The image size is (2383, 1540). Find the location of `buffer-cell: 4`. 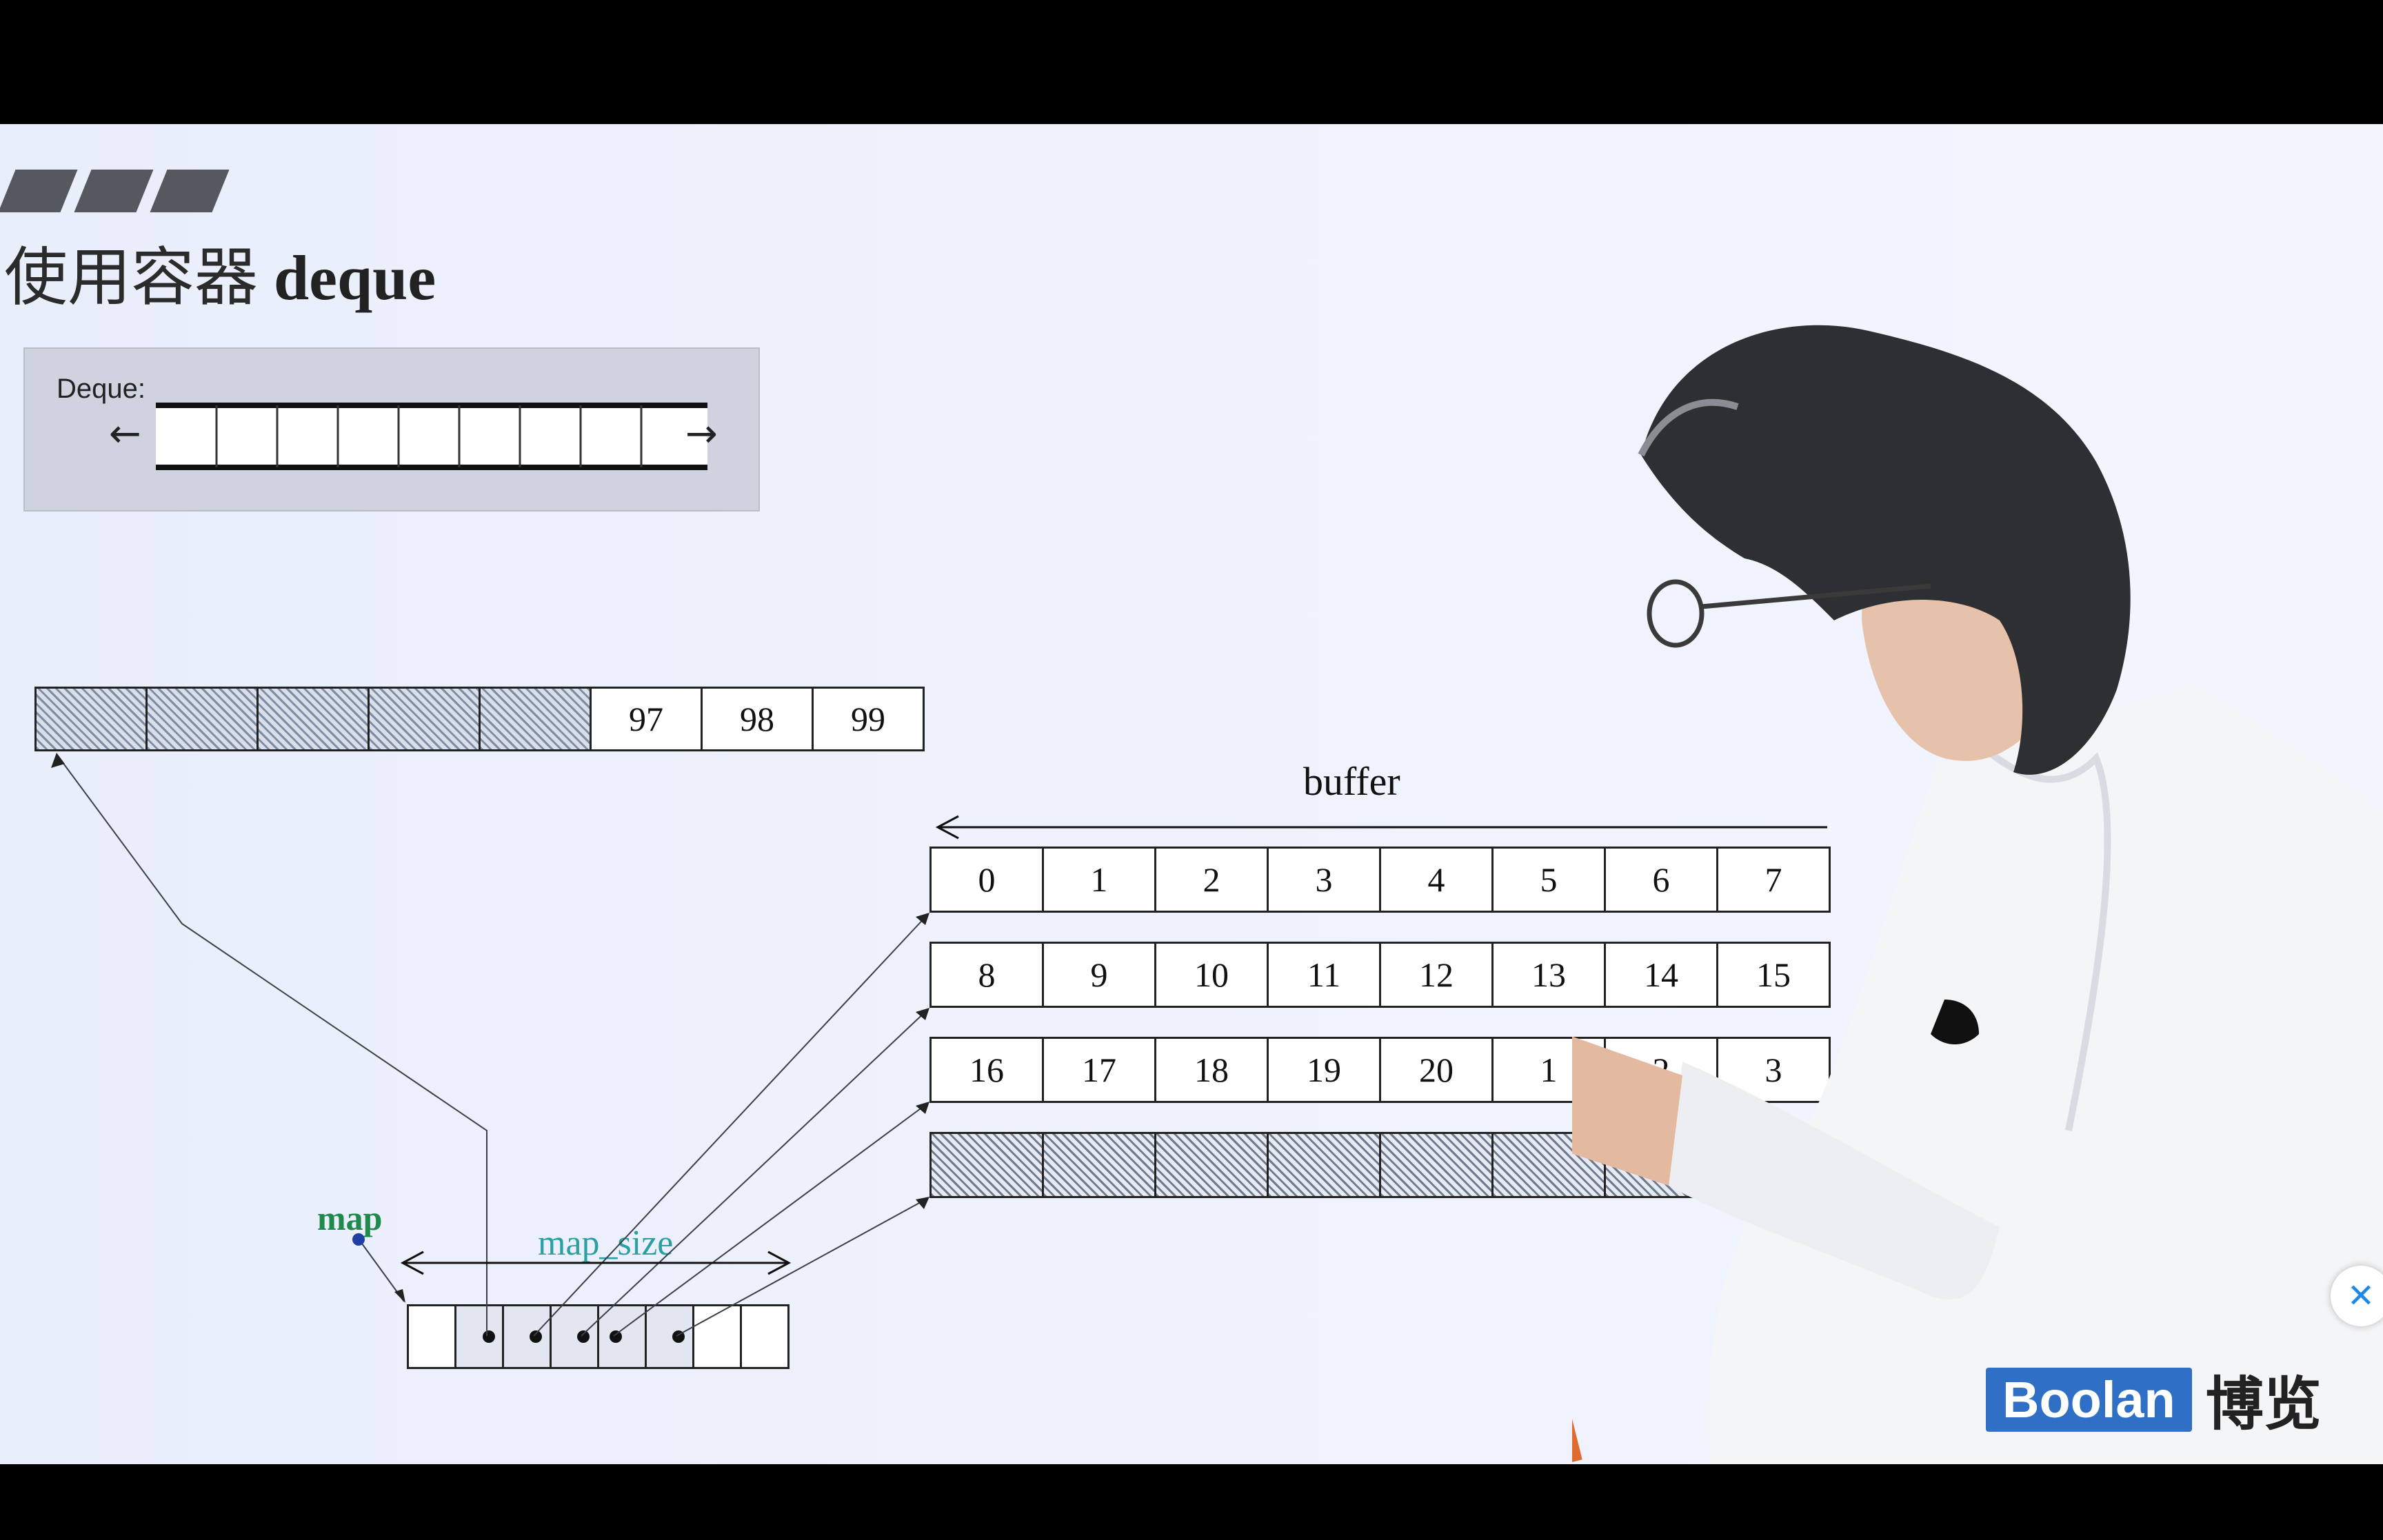

buffer-cell: 4 is located at coordinates (1436, 880).